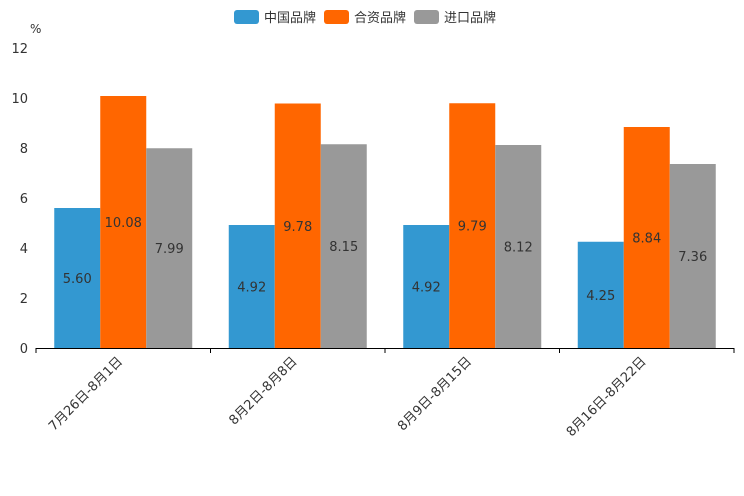 The image size is (744, 496). I want to click on data-label-series-0-cat-0: 5.60, so click(77, 279).